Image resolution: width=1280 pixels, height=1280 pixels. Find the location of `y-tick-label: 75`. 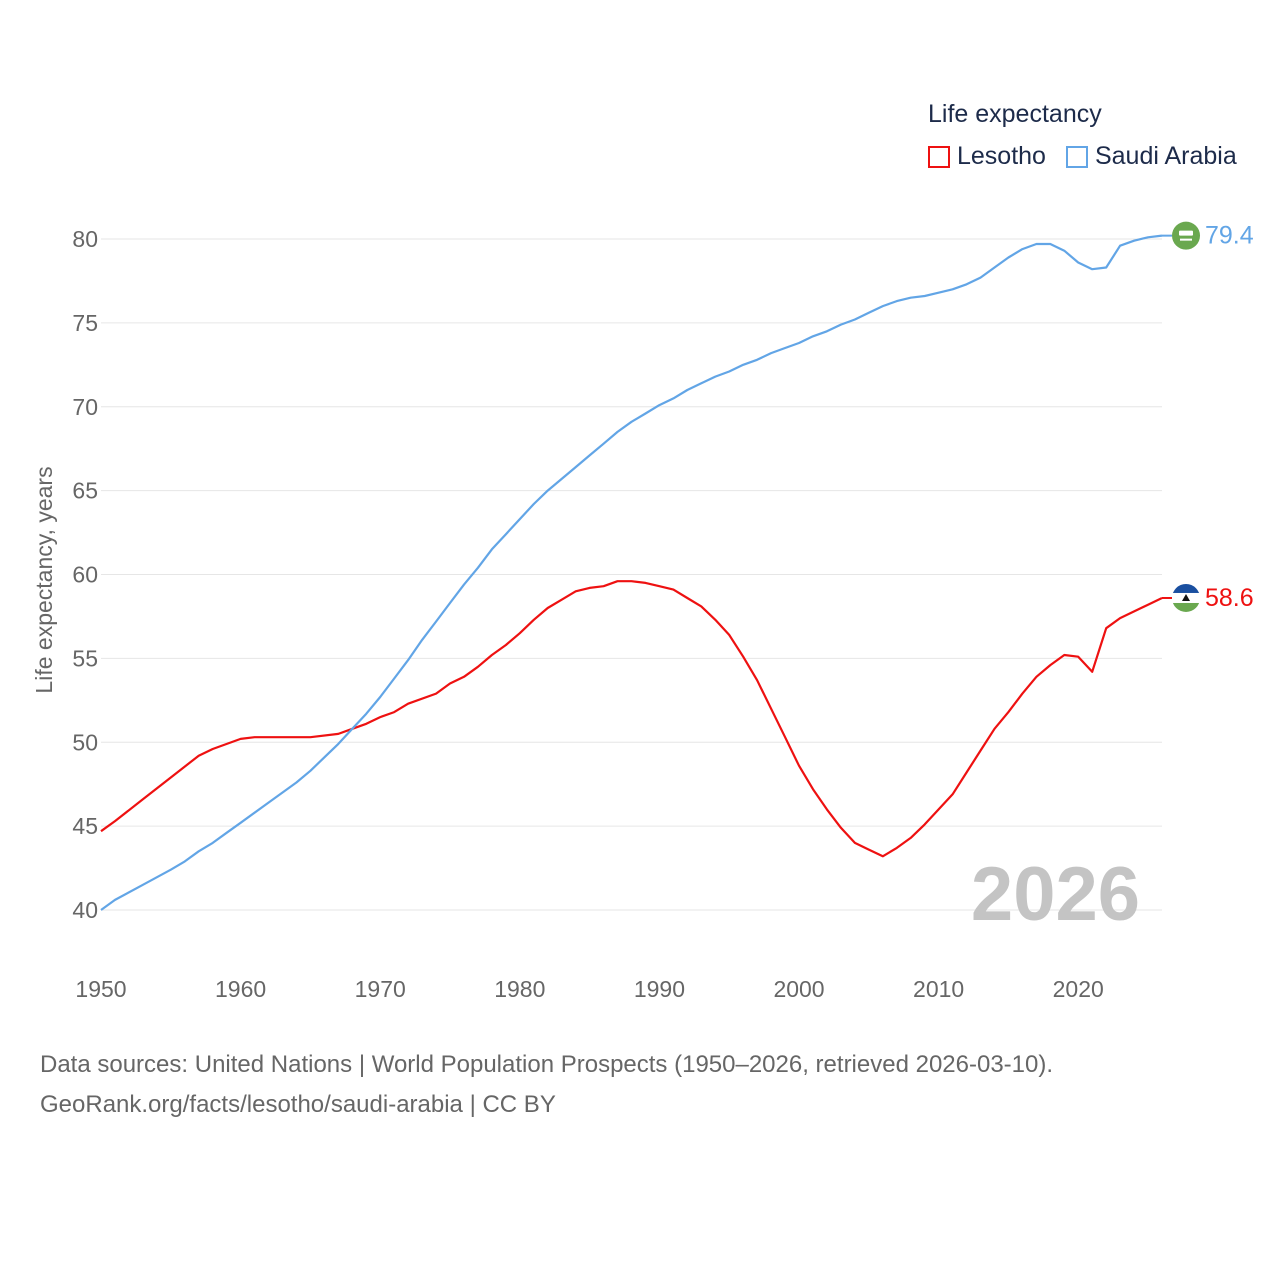

y-tick-label: 75 is located at coordinates (85, 323).